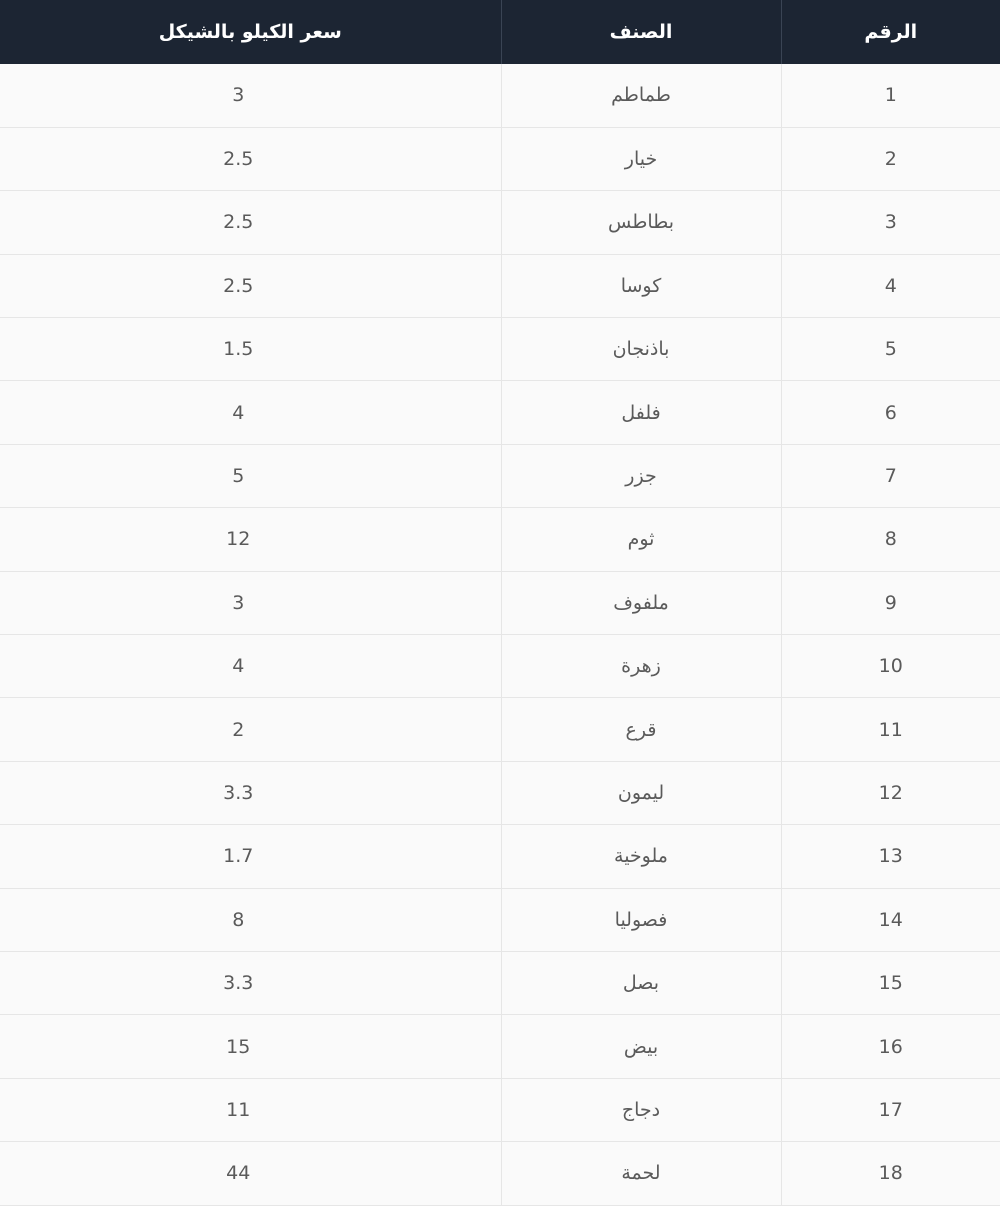  Describe the element at coordinates (641, 1110) in the screenshot. I see `cell-item: دجاج` at that location.